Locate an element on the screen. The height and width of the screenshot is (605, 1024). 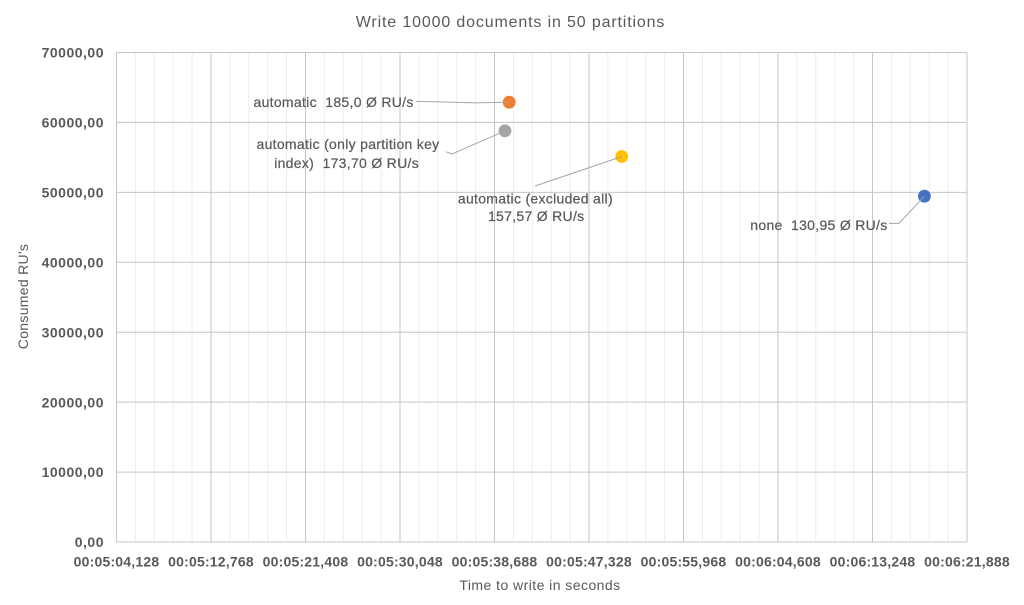
svg-text: 00:05:04,128 is located at coordinates (117, 562).